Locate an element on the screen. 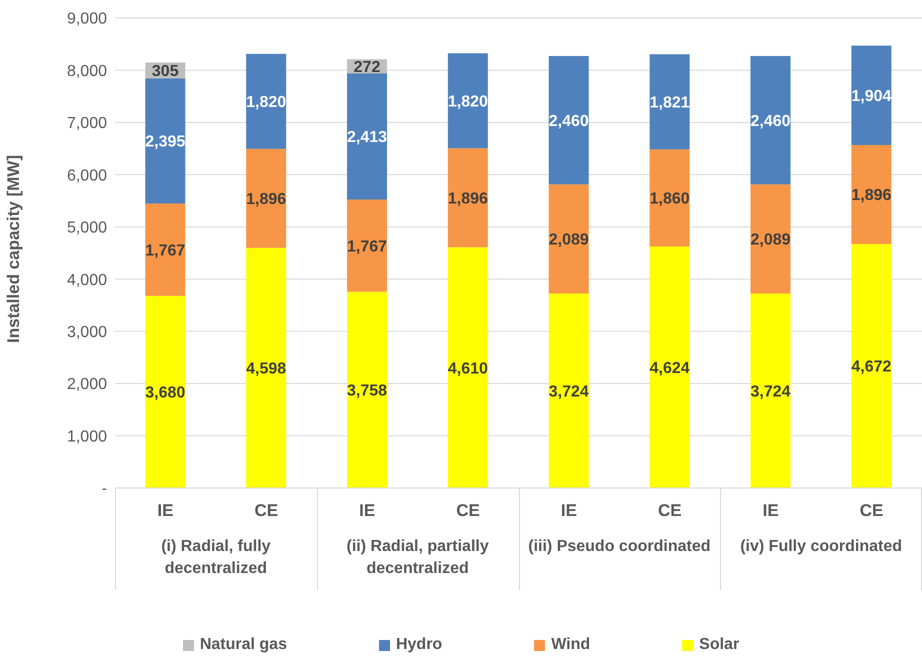  data-label: 2,395 is located at coordinates (165, 142).